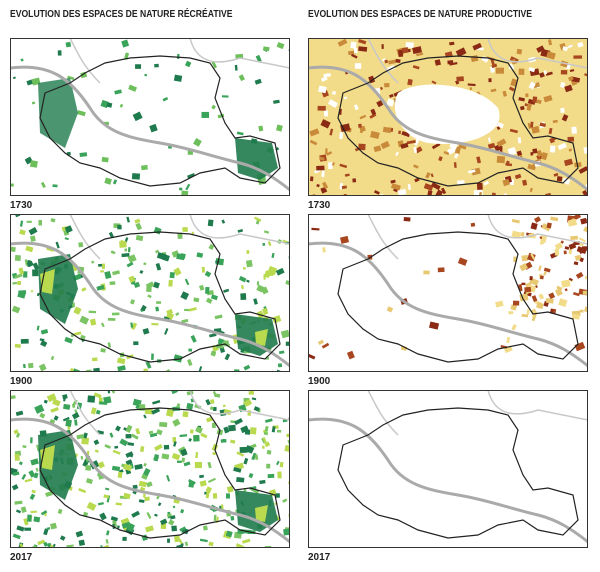 Image resolution: width=600 pixels, height=572 pixels. I want to click on map-panel, so click(448, 117).